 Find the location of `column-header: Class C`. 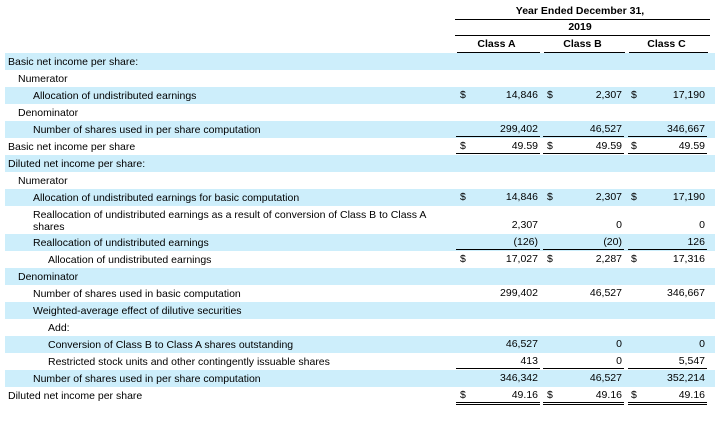

column-header: Class C is located at coordinates (666, 44).